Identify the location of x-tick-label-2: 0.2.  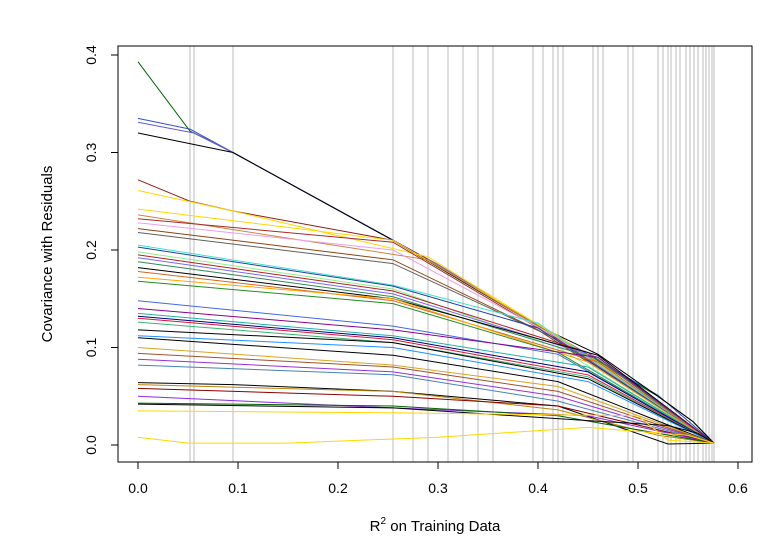
(338, 488).